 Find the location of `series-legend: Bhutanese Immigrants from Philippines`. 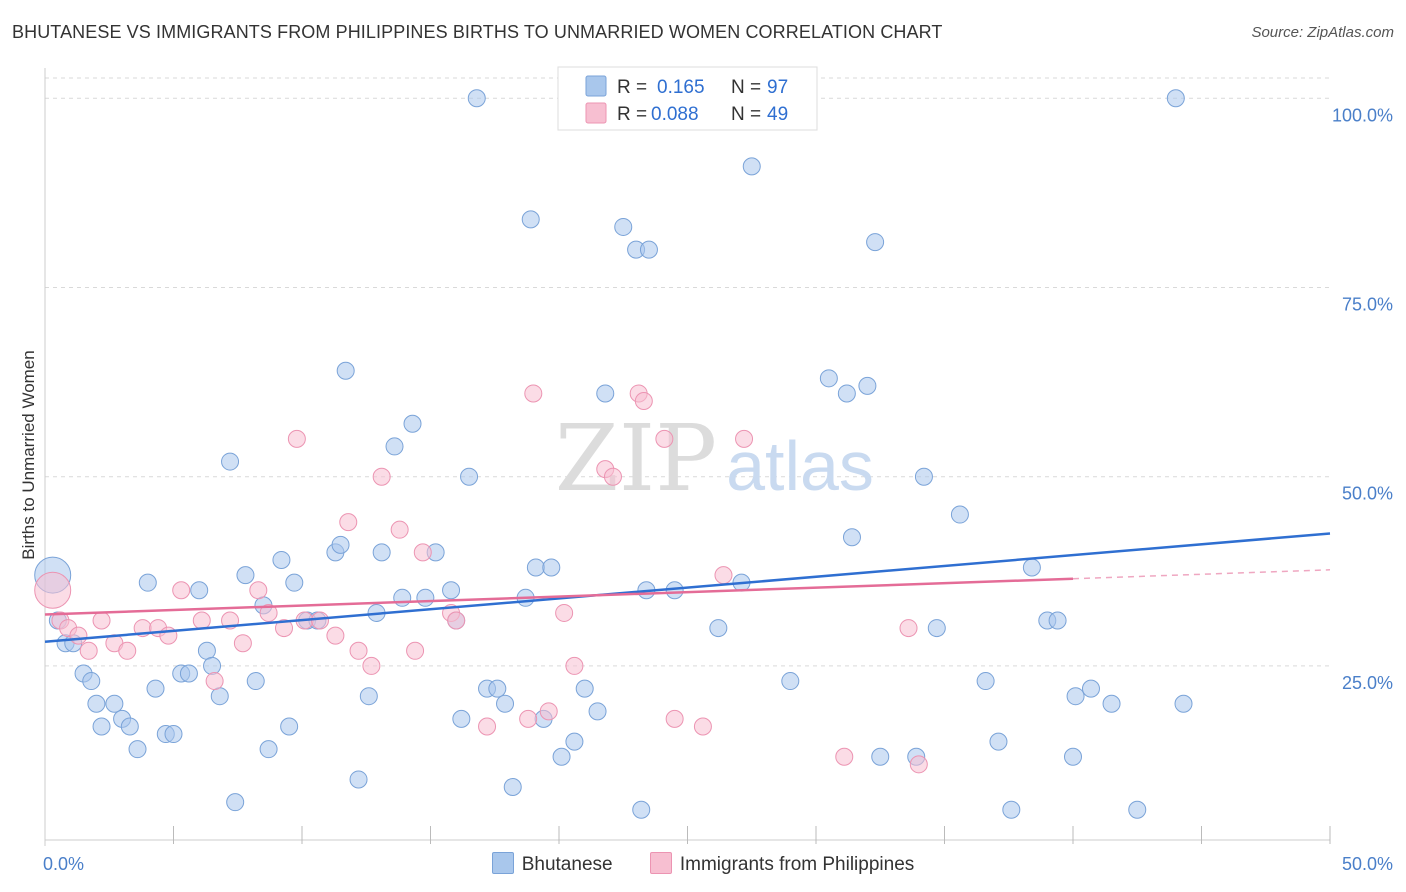

series-legend: Bhutanese Immigrants from Philippines is located at coordinates (703, 864).